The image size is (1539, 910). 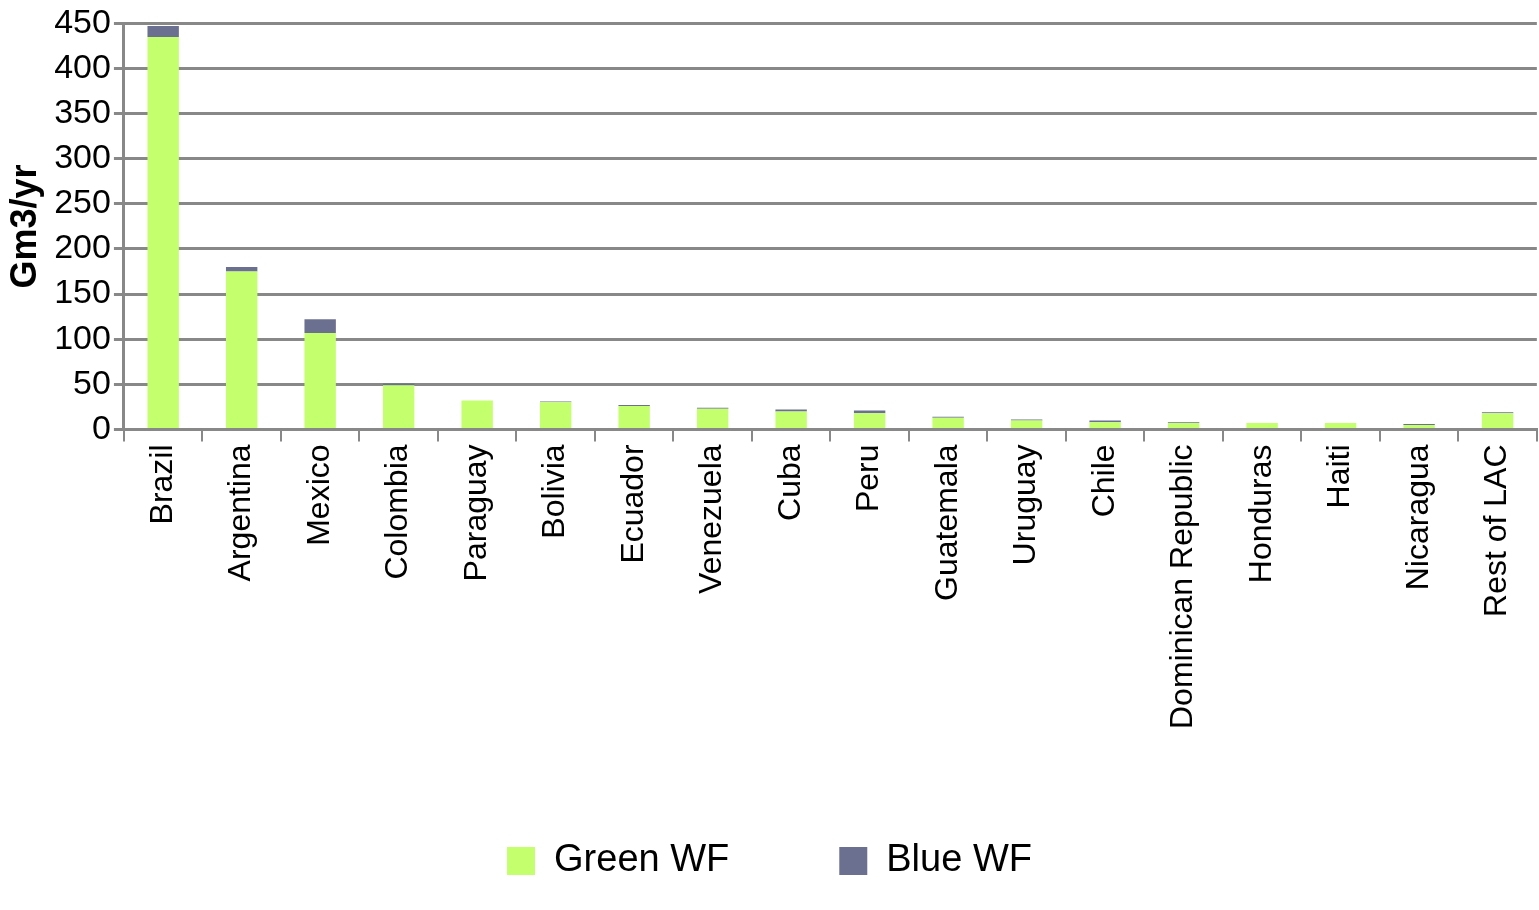 I want to click on x-tick-label: Brazil, so click(x=161, y=484).